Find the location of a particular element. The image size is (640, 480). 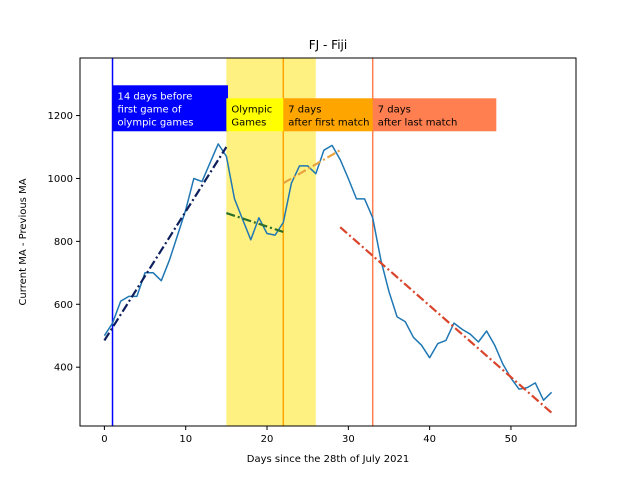

annotation-text-1-0: Olympic is located at coordinates (251, 109).